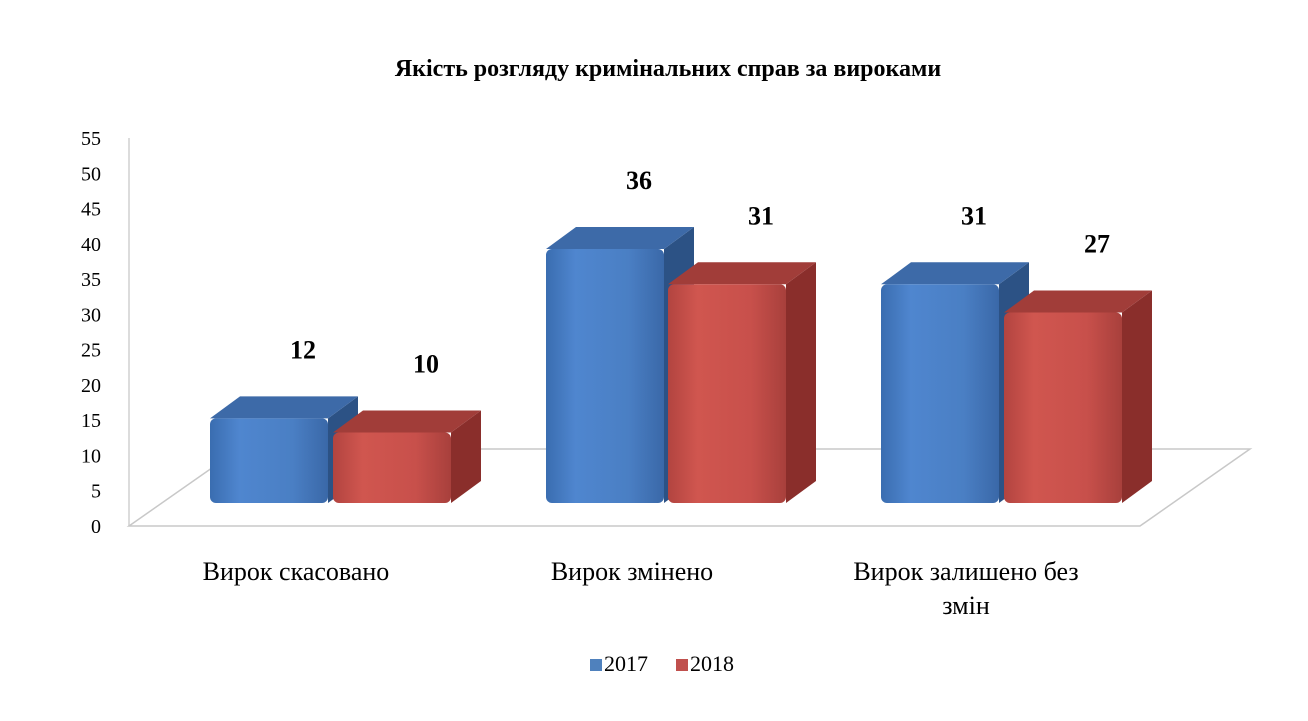 This screenshot has width=1308, height=721. I want to click on y-tick-label: 5, so click(96, 492).